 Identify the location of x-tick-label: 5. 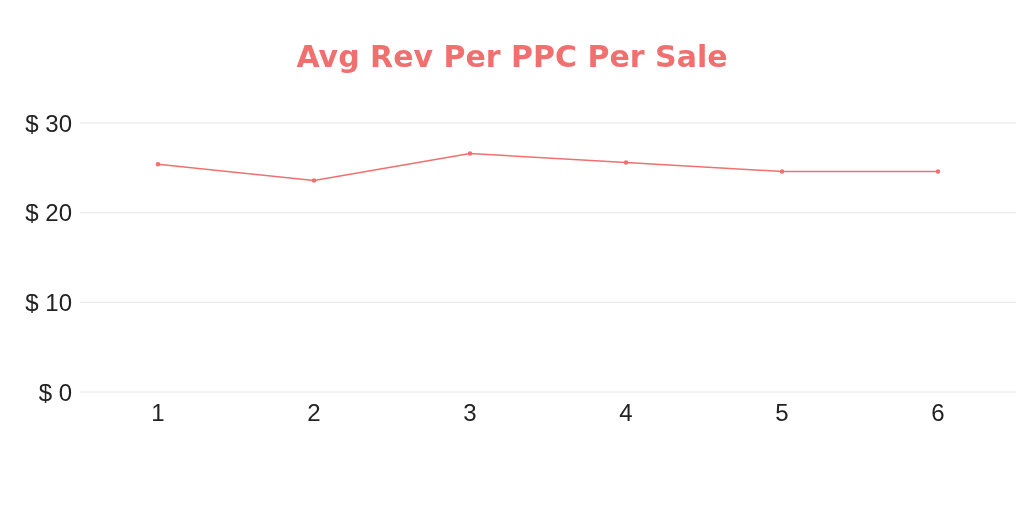
(782, 413).